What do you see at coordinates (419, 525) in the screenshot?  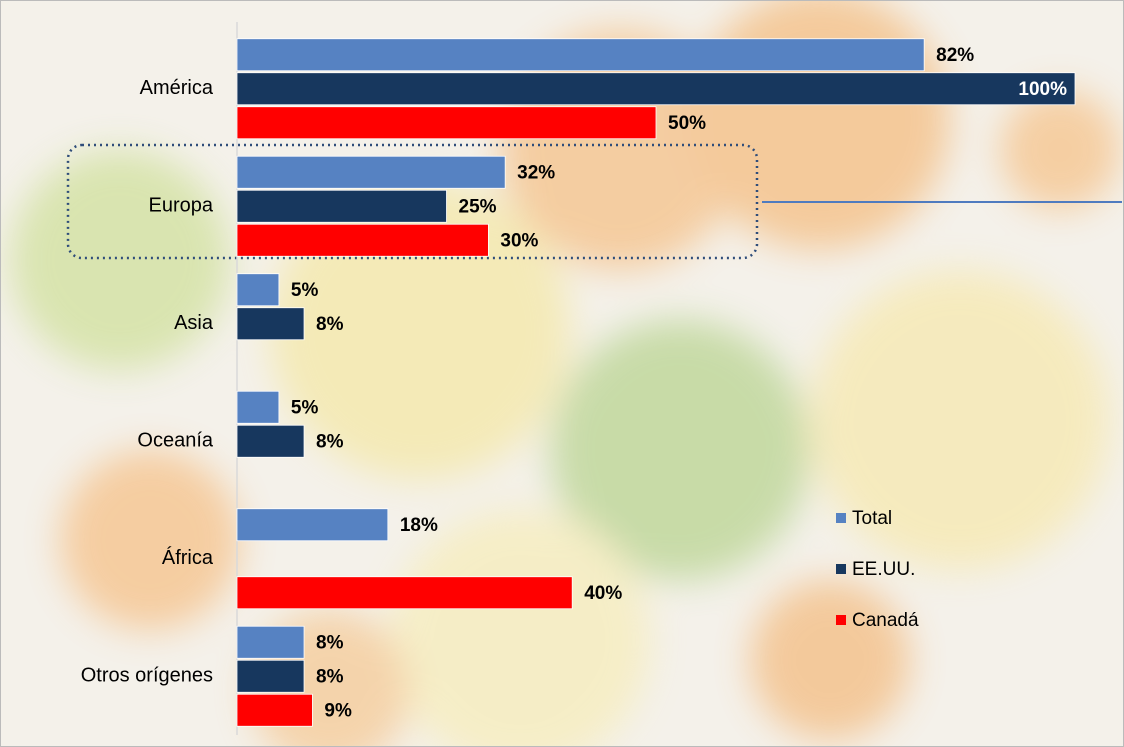 I see `value-label: 18%` at bounding box center [419, 525].